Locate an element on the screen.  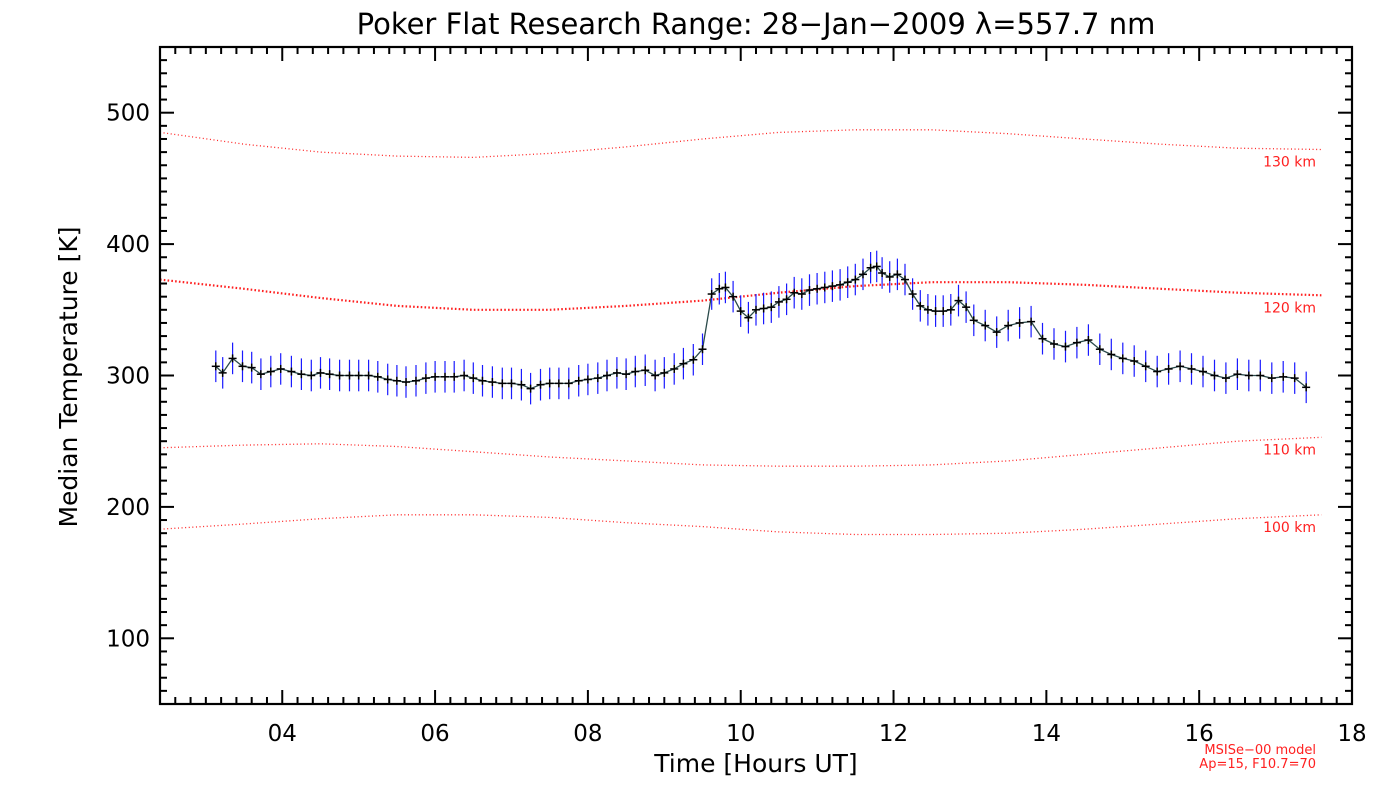
x-tick-label: 04 is located at coordinates (282, 734).